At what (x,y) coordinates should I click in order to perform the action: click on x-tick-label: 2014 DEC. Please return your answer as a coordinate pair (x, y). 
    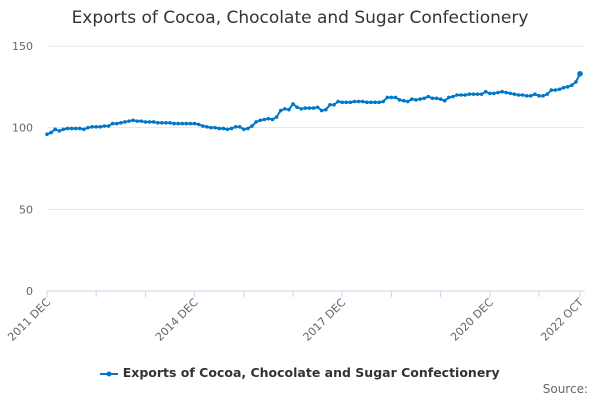
    Looking at the image, I should click on (177, 320).